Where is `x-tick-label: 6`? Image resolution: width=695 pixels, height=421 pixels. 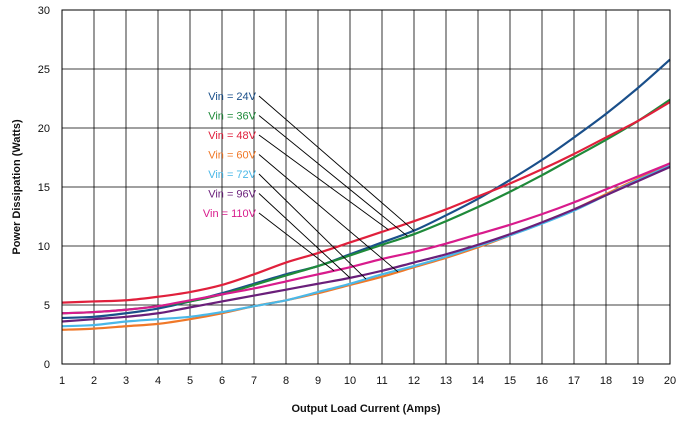 x-tick-label: 6 is located at coordinates (222, 381).